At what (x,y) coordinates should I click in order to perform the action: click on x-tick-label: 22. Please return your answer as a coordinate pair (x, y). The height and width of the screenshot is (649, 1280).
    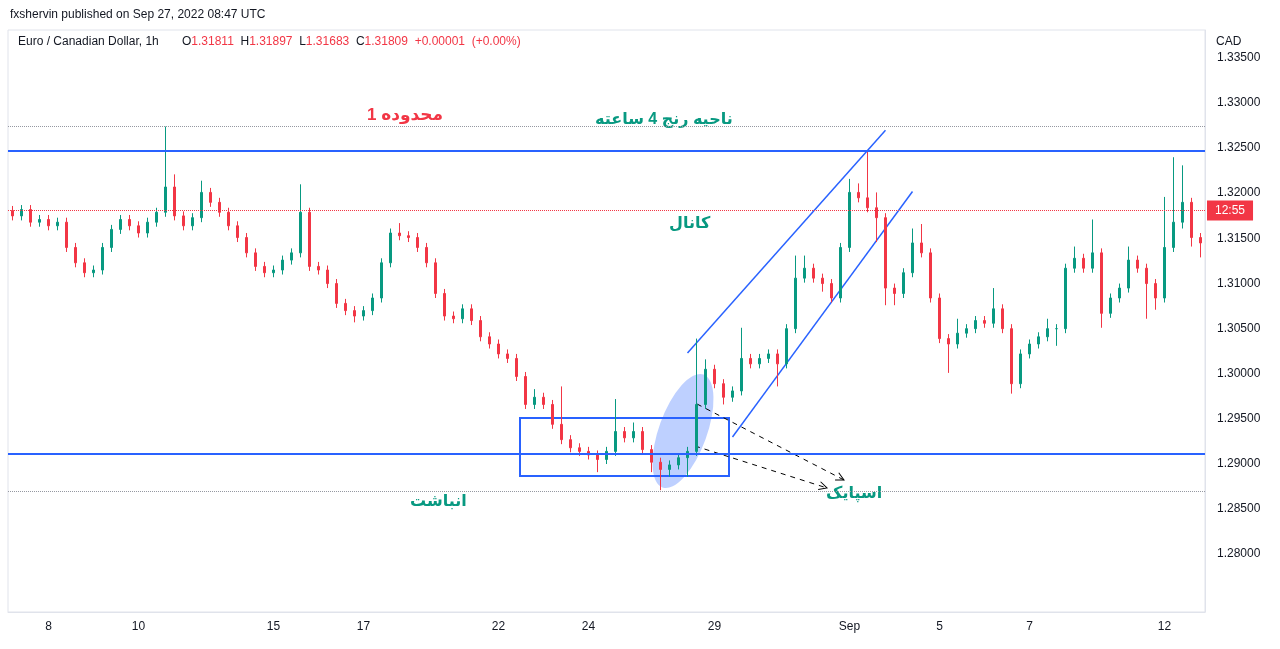
    Looking at the image, I should click on (498, 626).